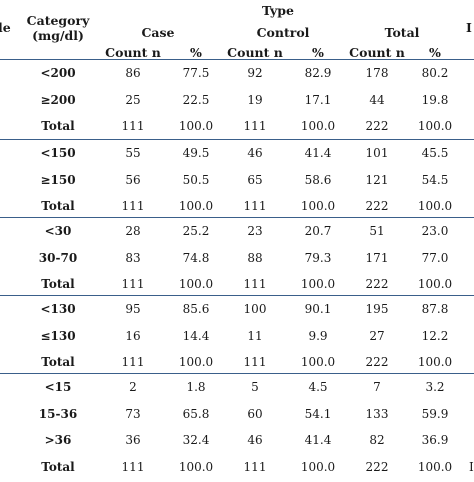  What do you see at coordinates (133, 387) in the screenshot?
I see `case-count-cell: 2` at bounding box center [133, 387].